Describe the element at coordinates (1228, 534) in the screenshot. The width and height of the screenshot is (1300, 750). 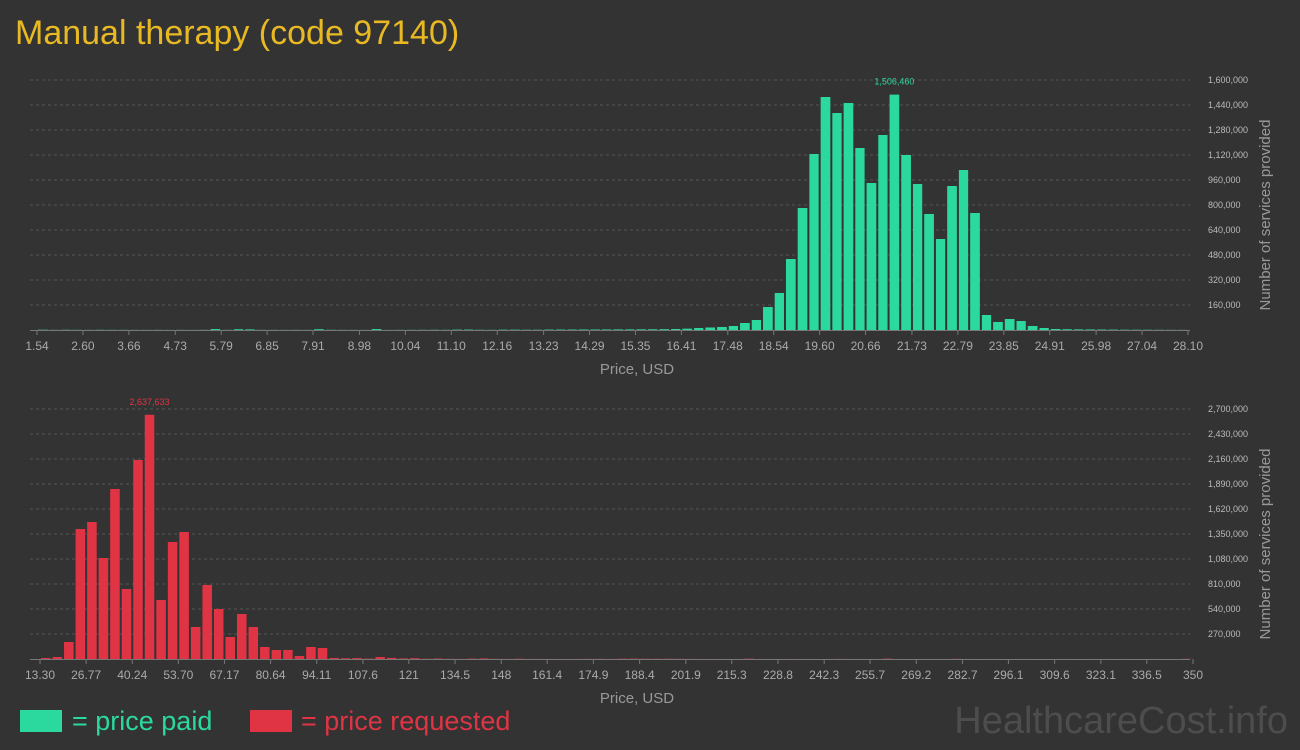
I see `y-tick-label: 1,350,000` at that location.